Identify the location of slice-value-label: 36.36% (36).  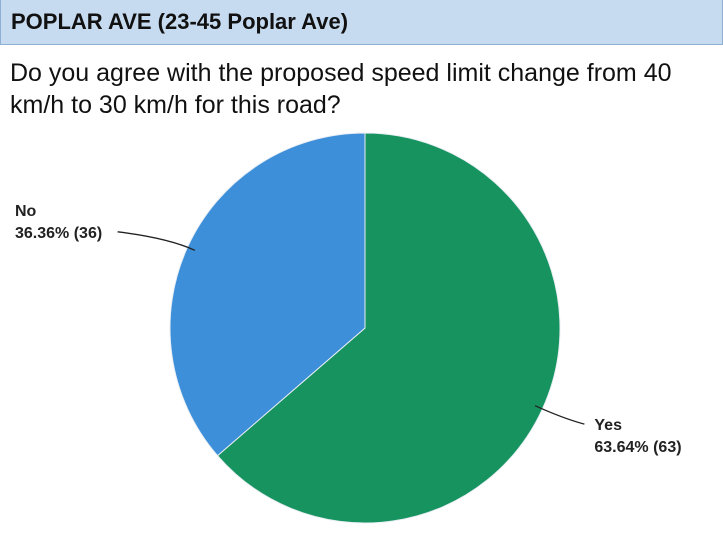
(58, 233).